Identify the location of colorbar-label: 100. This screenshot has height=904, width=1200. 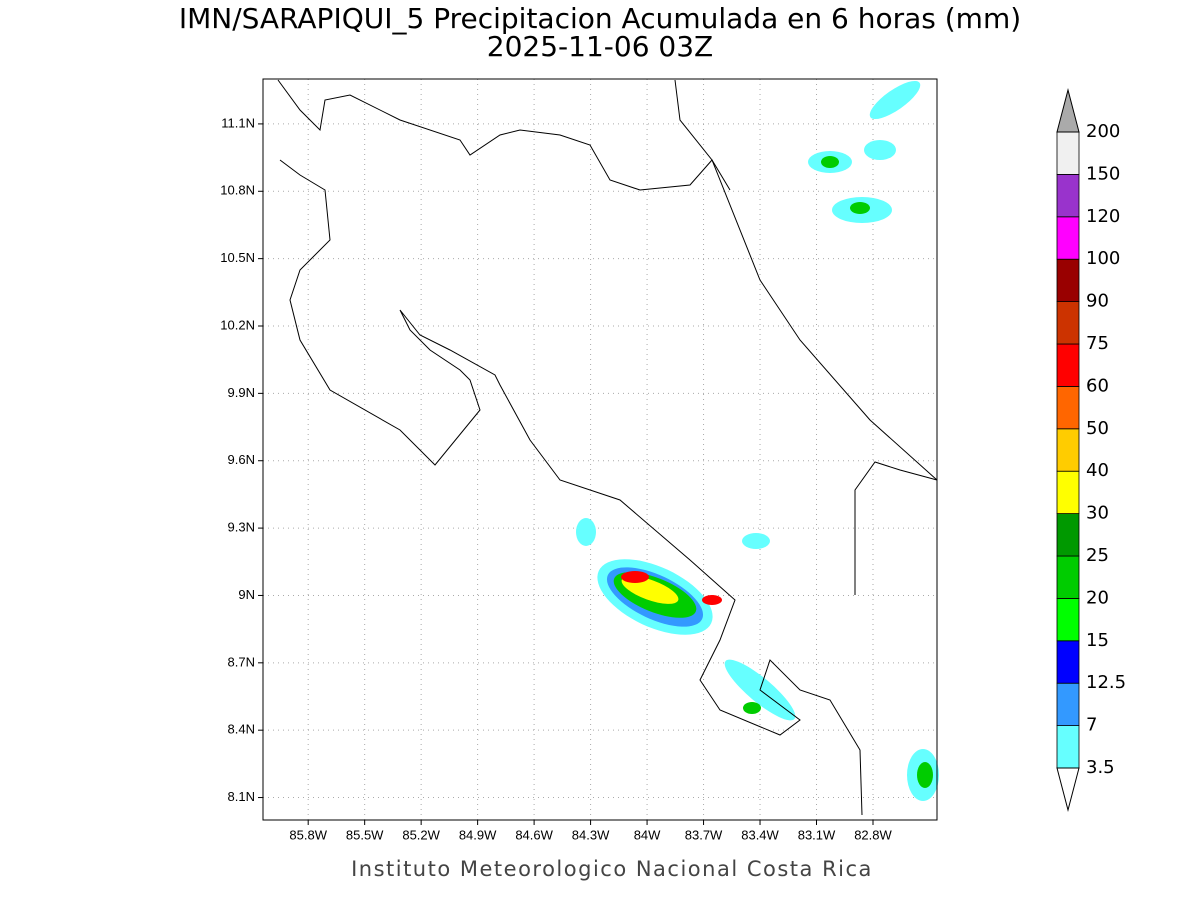
(1103, 258).